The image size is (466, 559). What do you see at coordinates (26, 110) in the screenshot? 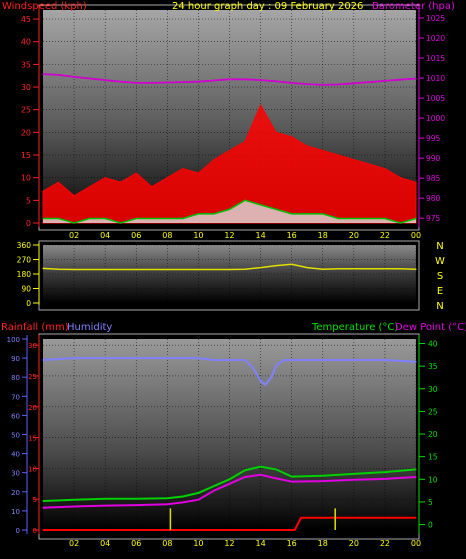
I see `windspeed-tick-label: 25` at bounding box center [26, 110].